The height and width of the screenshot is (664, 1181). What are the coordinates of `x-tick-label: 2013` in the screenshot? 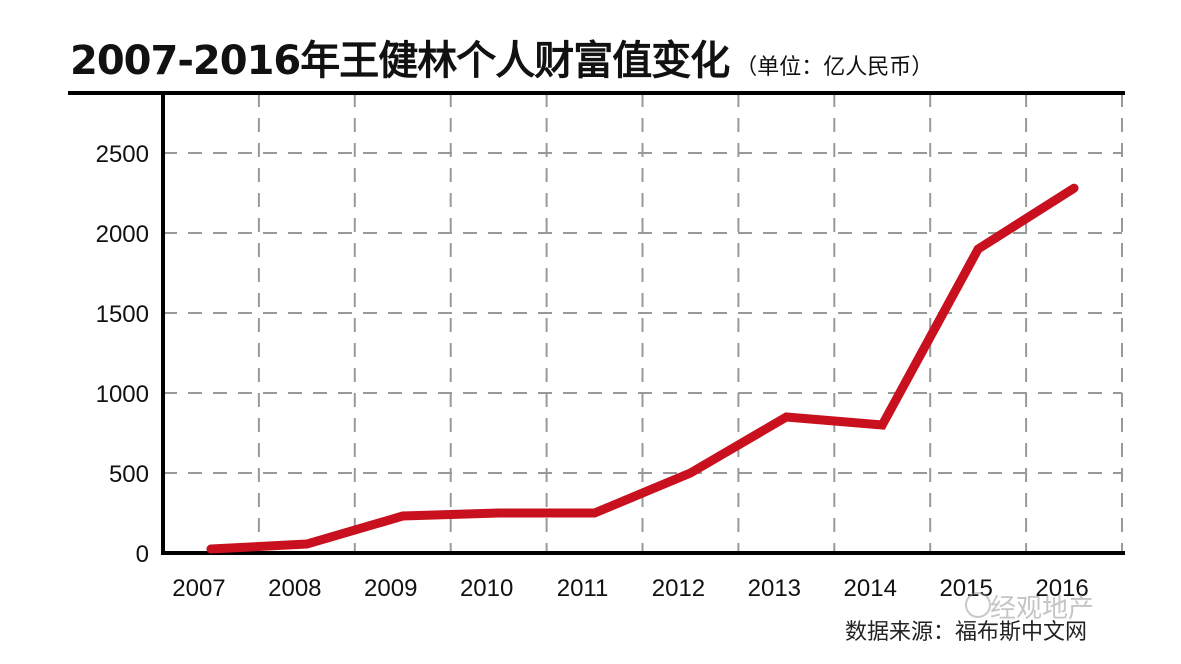 It's located at (774, 588).